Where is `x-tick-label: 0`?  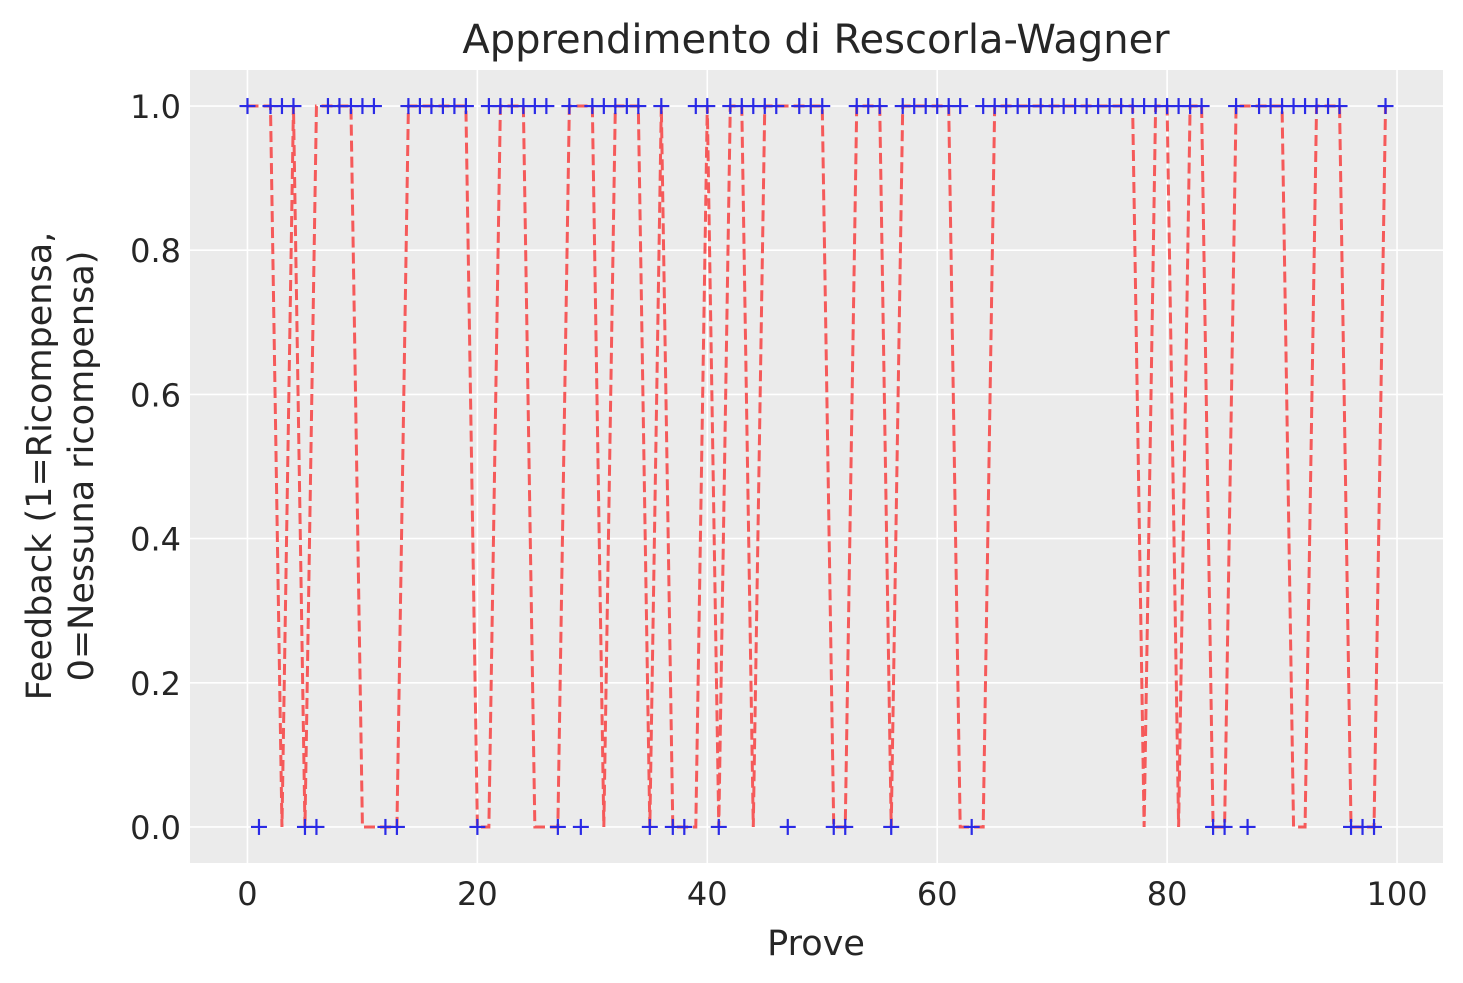
x-tick-label: 0 is located at coordinates (247, 894).